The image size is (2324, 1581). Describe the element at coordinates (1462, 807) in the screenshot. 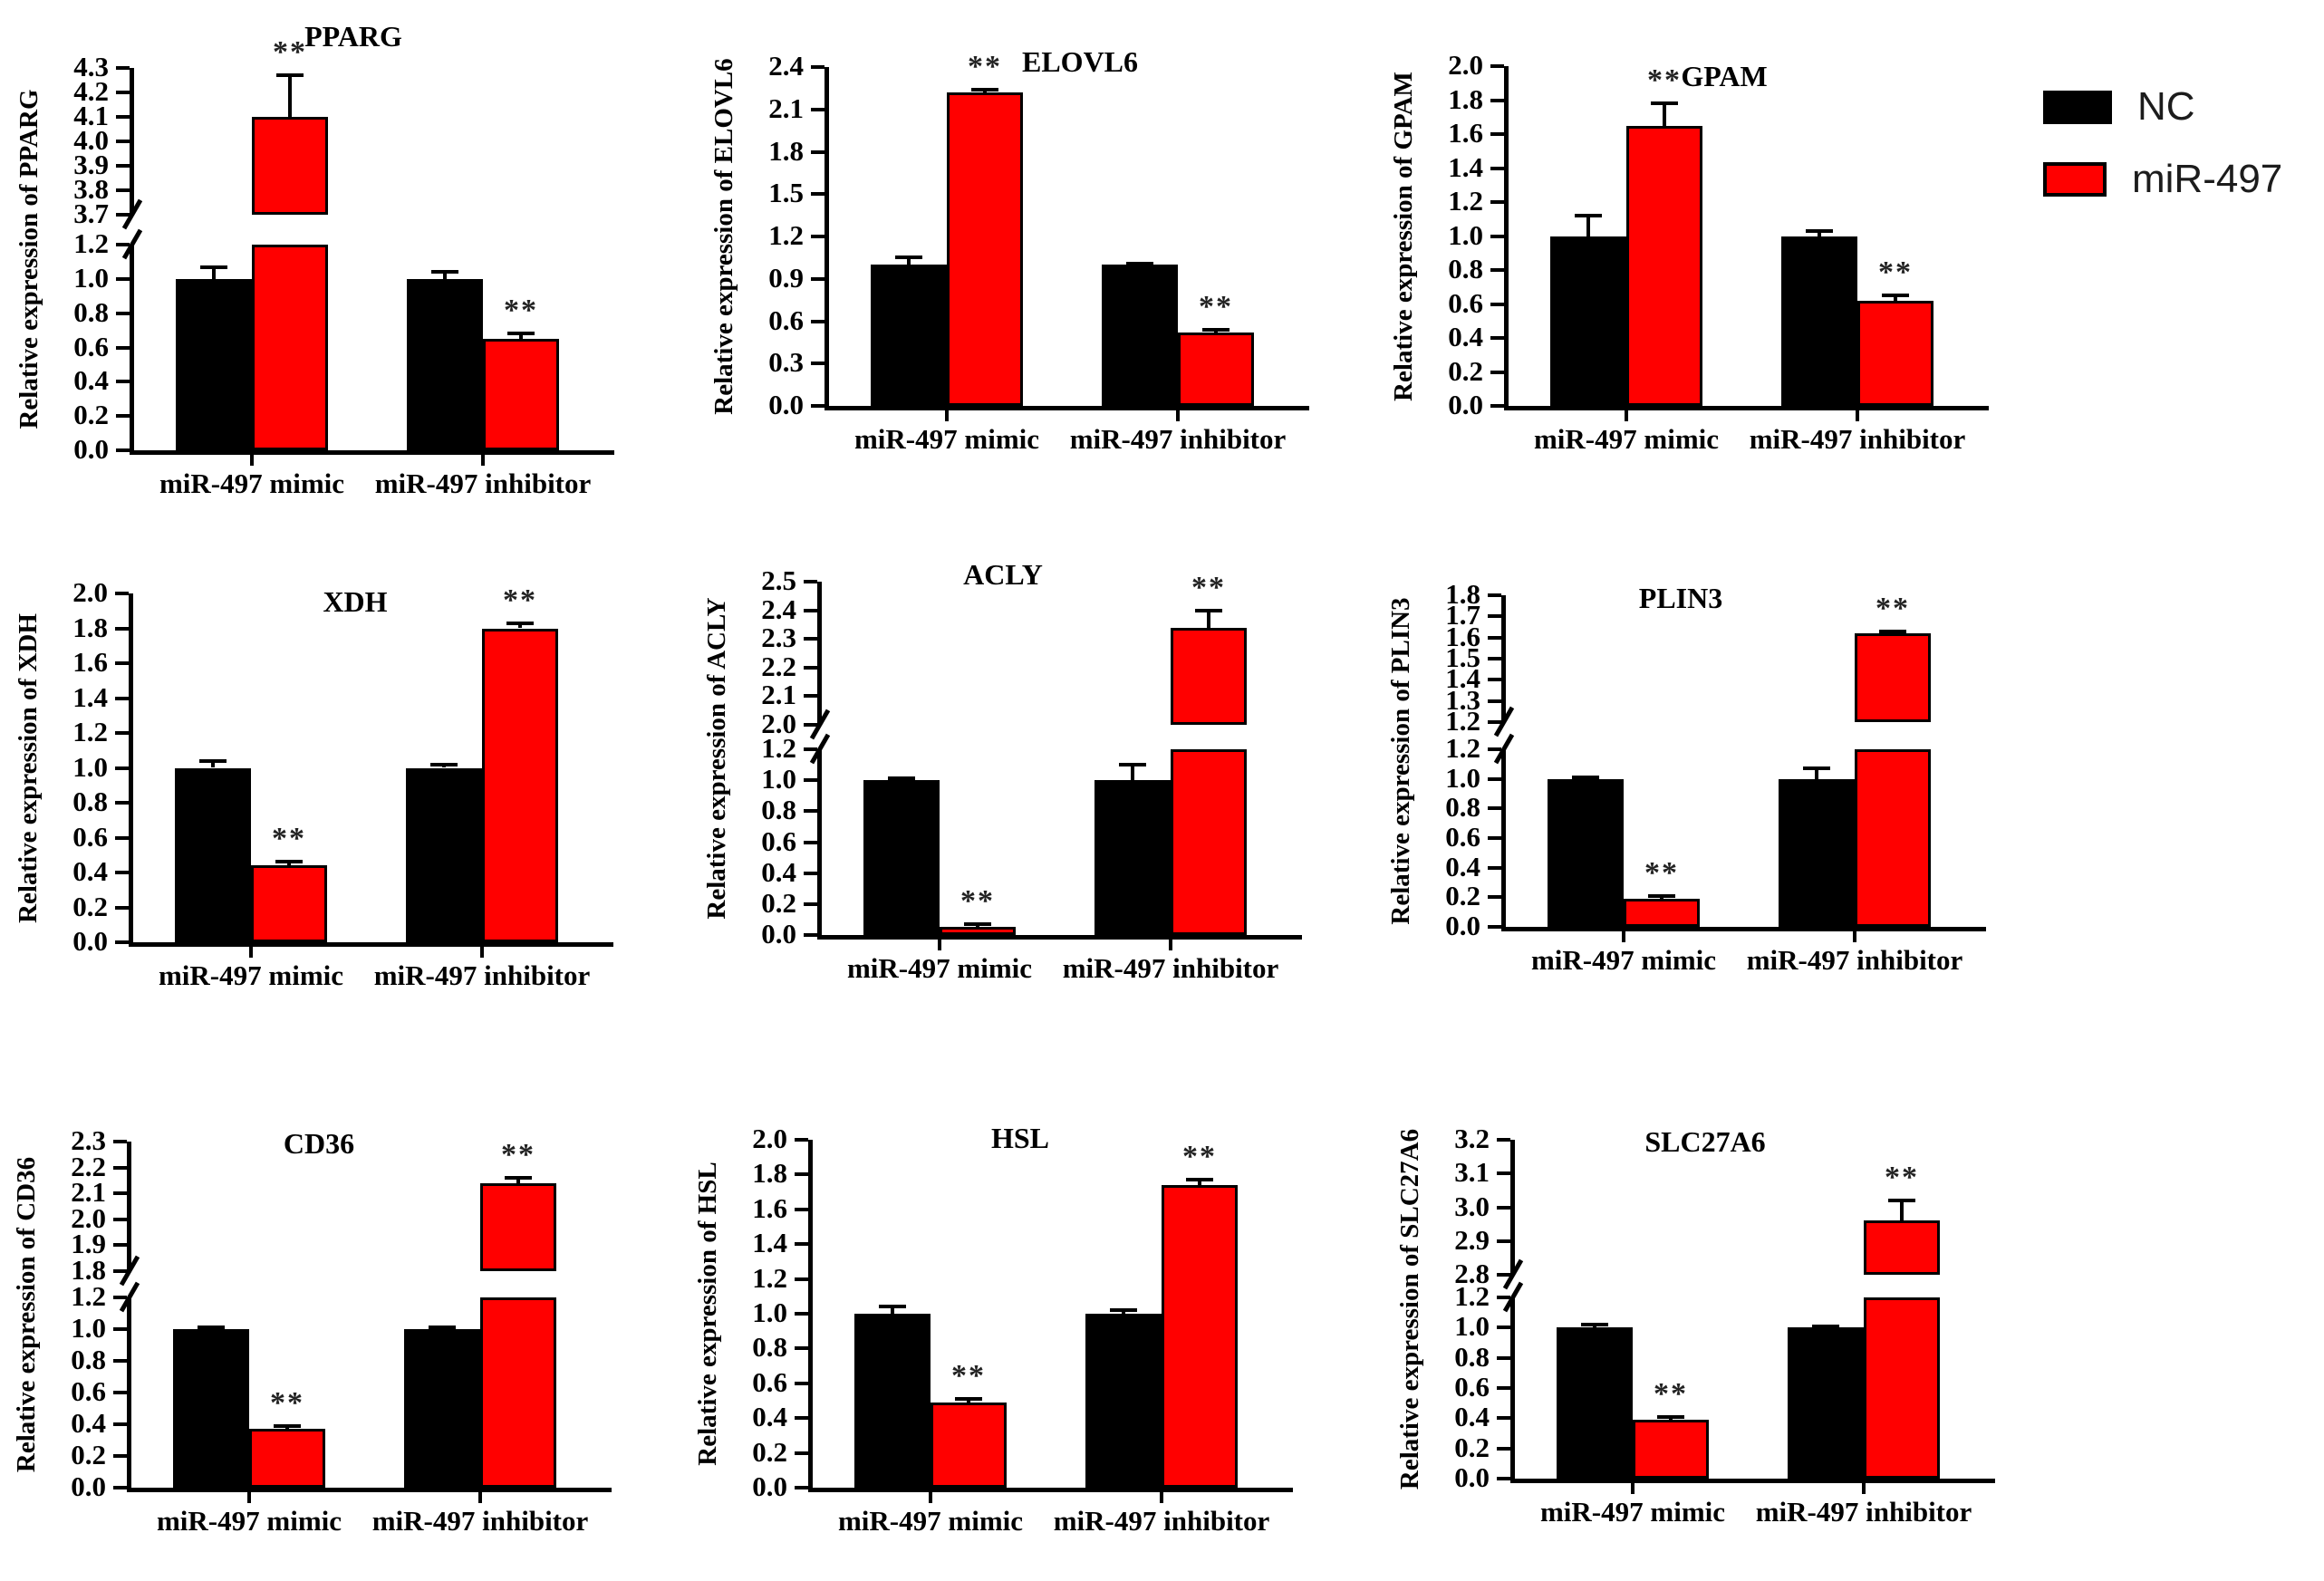

I see `y-tick-label: 0.8` at that location.